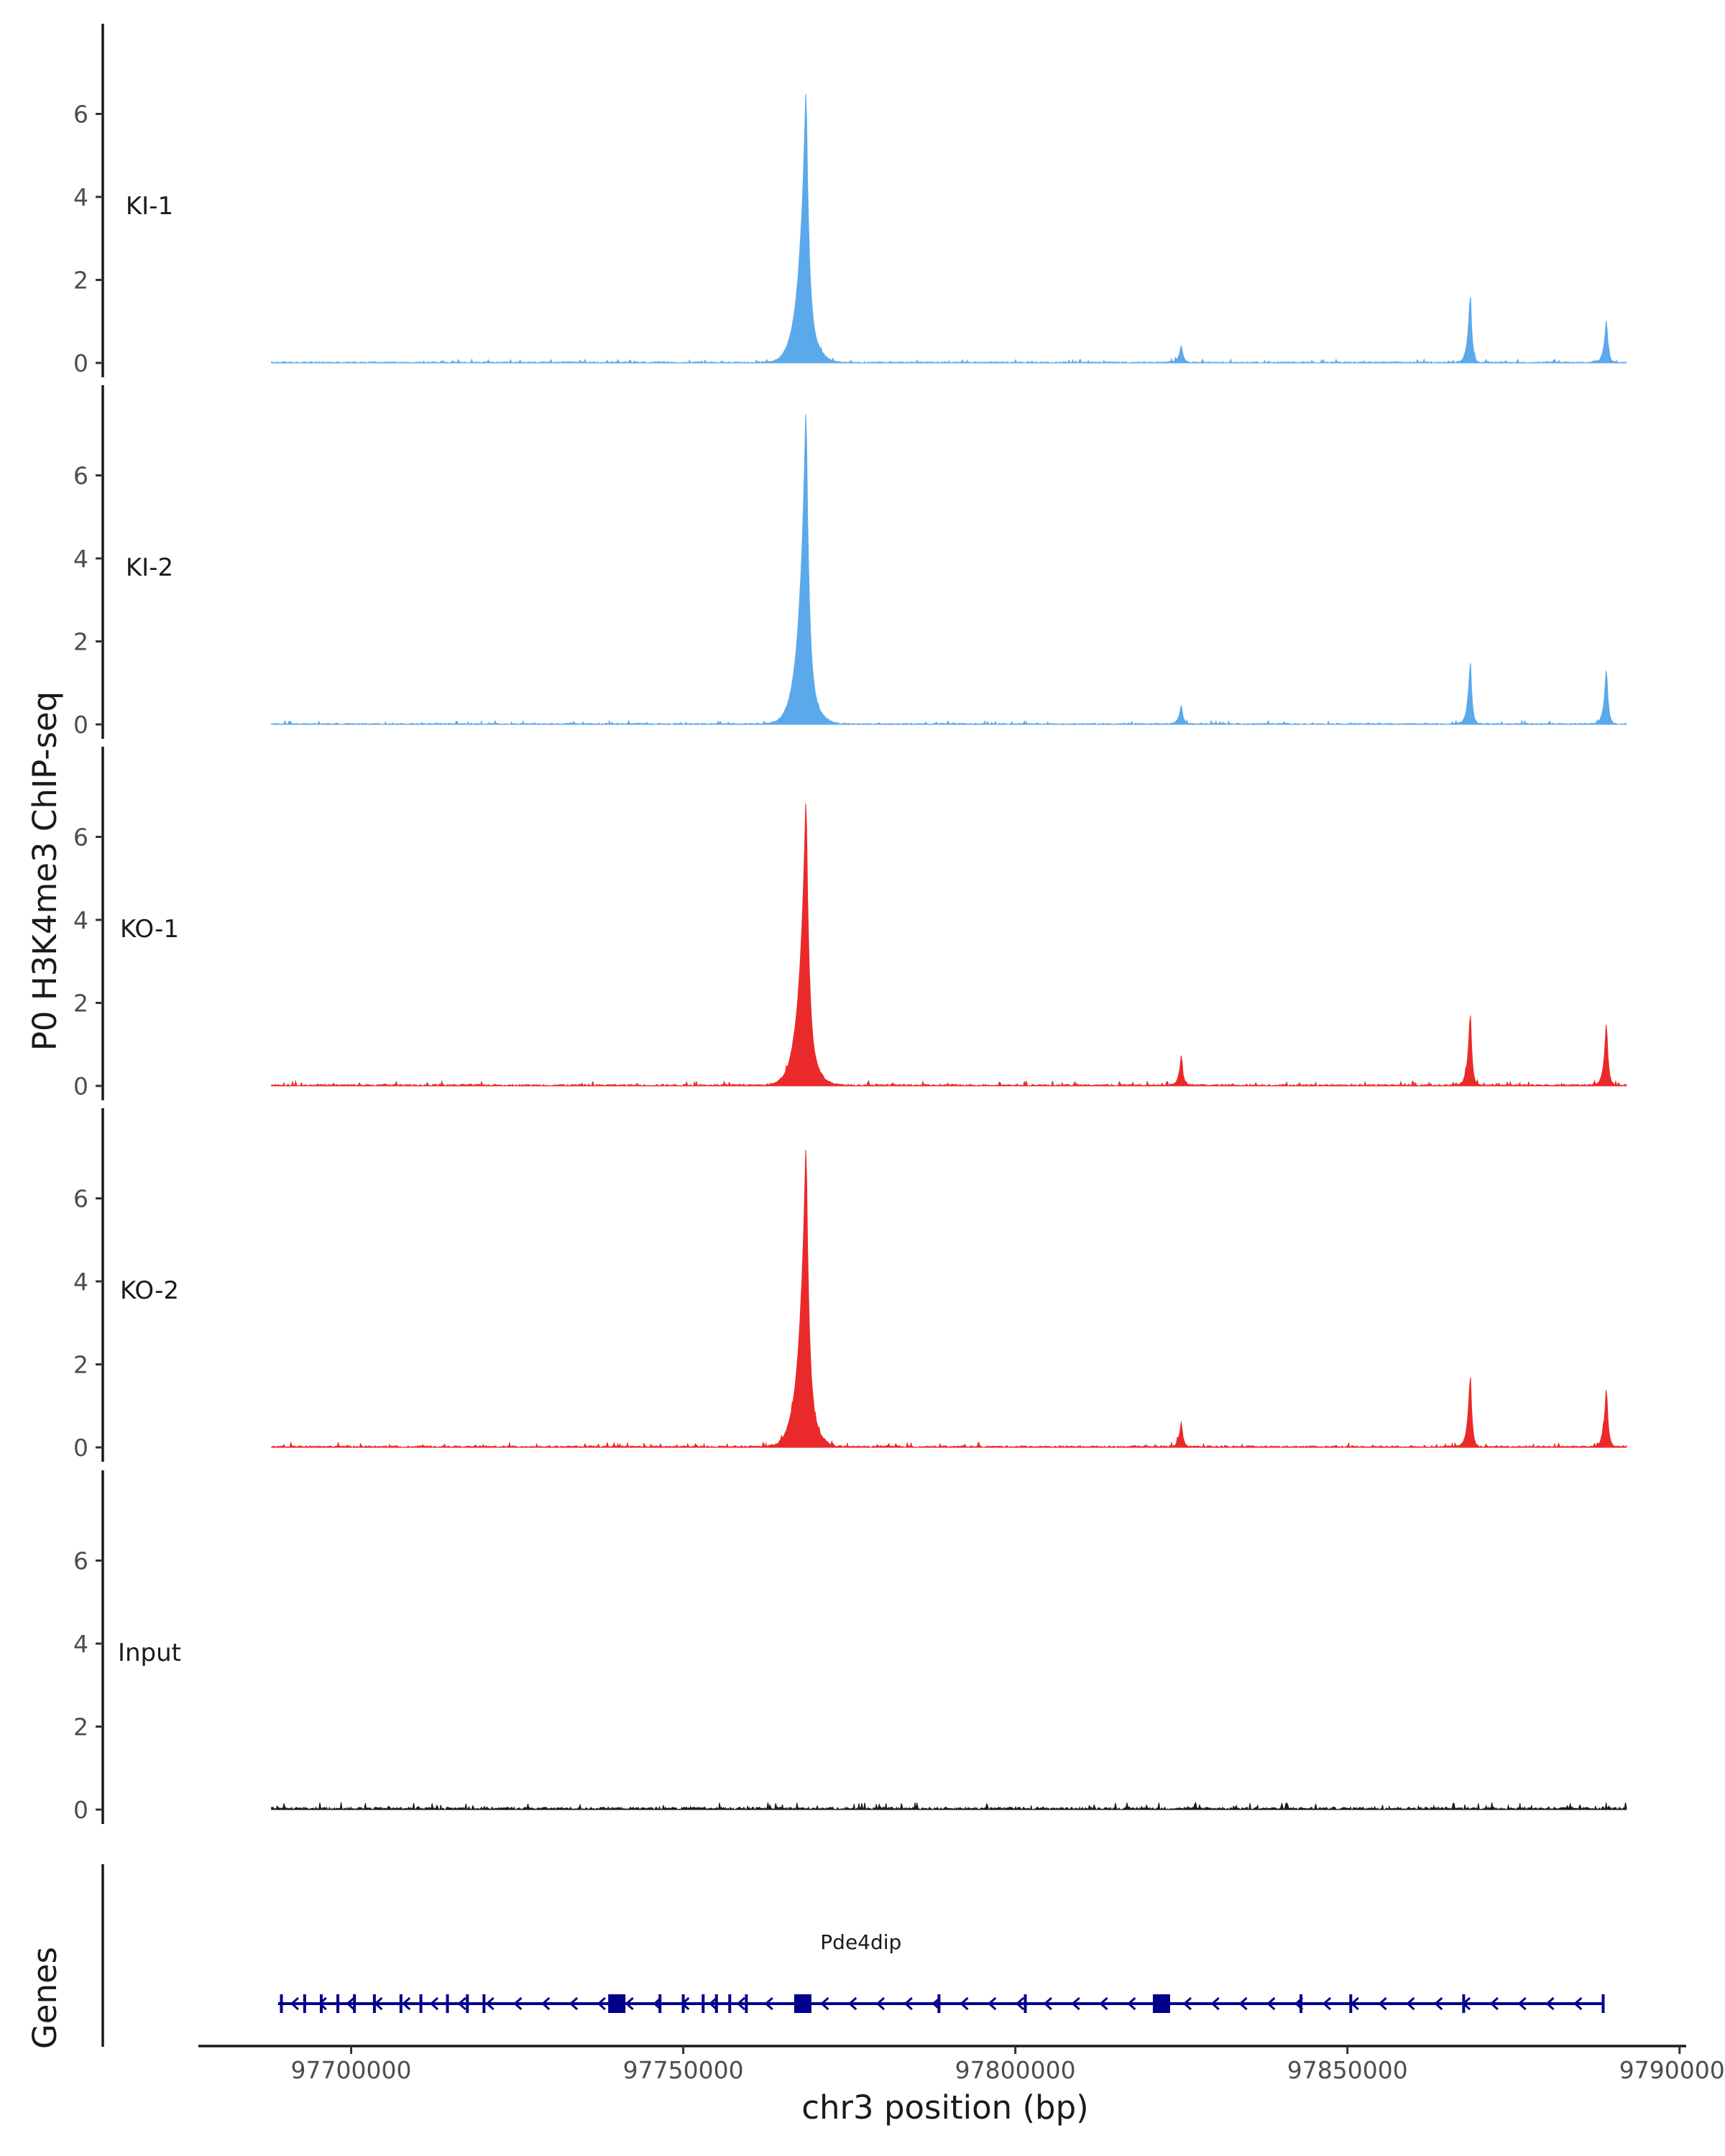 This screenshot has width=1725, height=2156. What do you see at coordinates (149, 930) in the screenshot?
I see `track-label: KO-1` at bounding box center [149, 930].